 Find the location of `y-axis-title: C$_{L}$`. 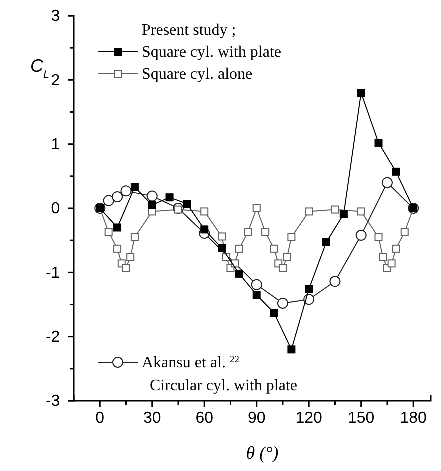

y-axis-title: C$_{L}$ is located at coordinates (40, 68).